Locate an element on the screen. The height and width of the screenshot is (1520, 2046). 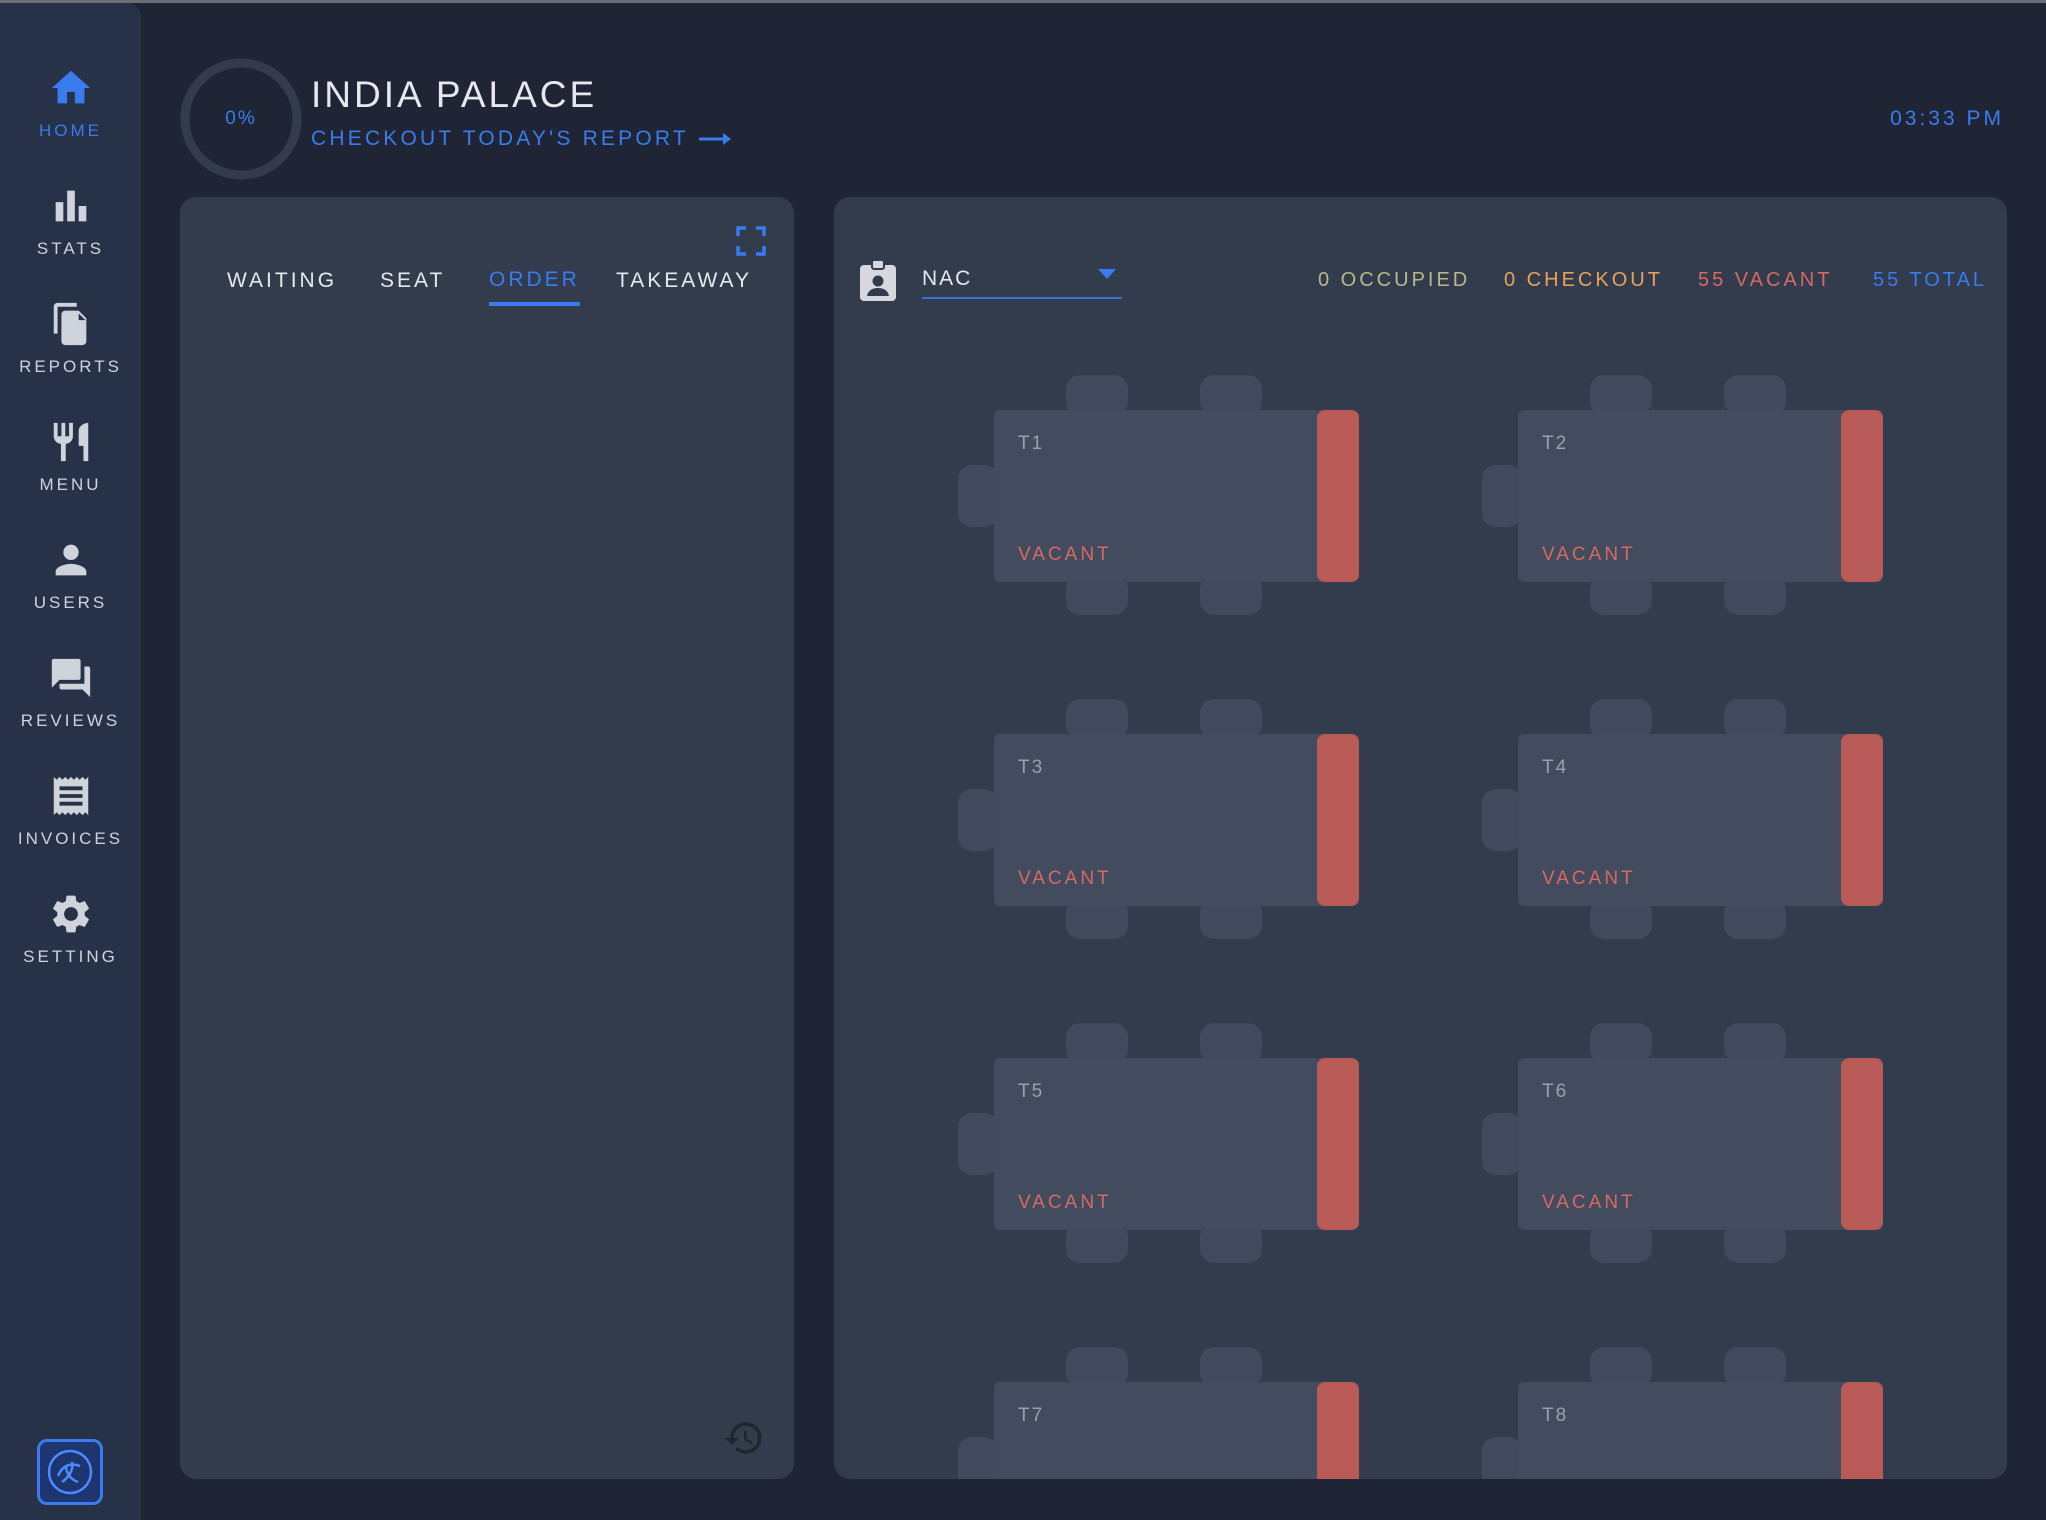
table-top: T4 VACANT is located at coordinates (1700, 820).